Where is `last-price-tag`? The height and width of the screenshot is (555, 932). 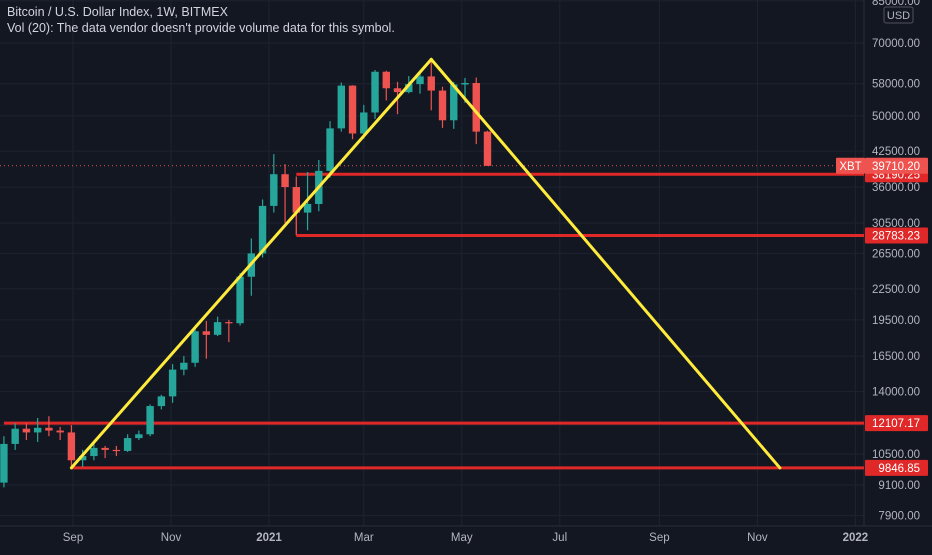
last-price-tag is located at coordinates (896, 165).